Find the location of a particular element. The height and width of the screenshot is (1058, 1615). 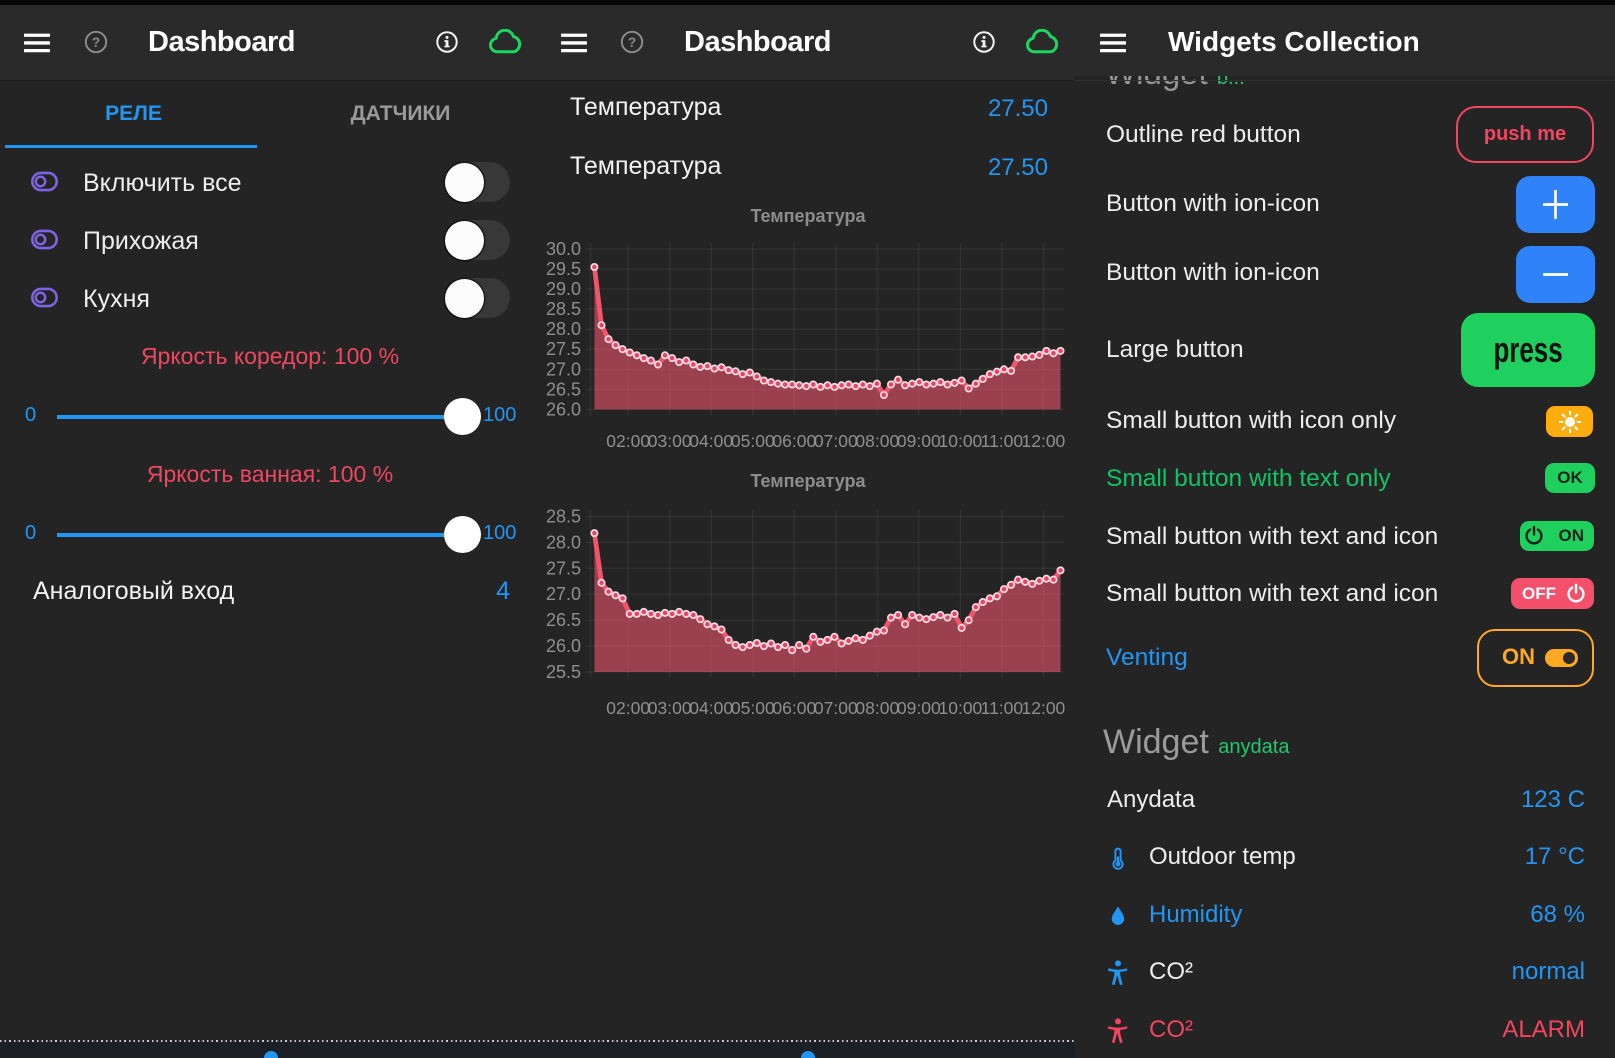

svg-text: 29.0 is located at coordinates (563, 289).